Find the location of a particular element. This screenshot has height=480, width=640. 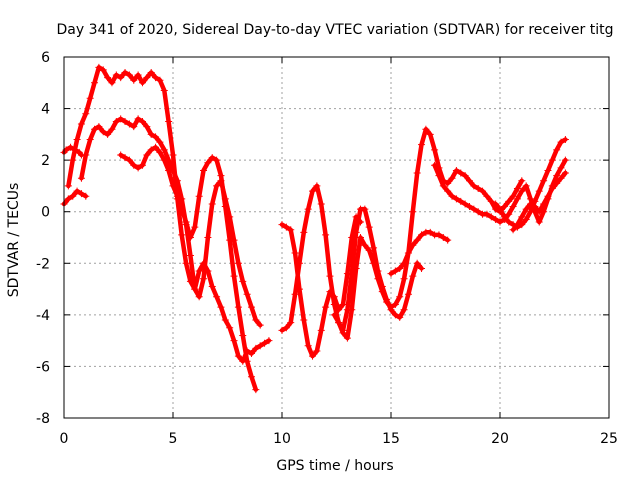

x-tick-label: 20 is located at coordinates (500, 439).